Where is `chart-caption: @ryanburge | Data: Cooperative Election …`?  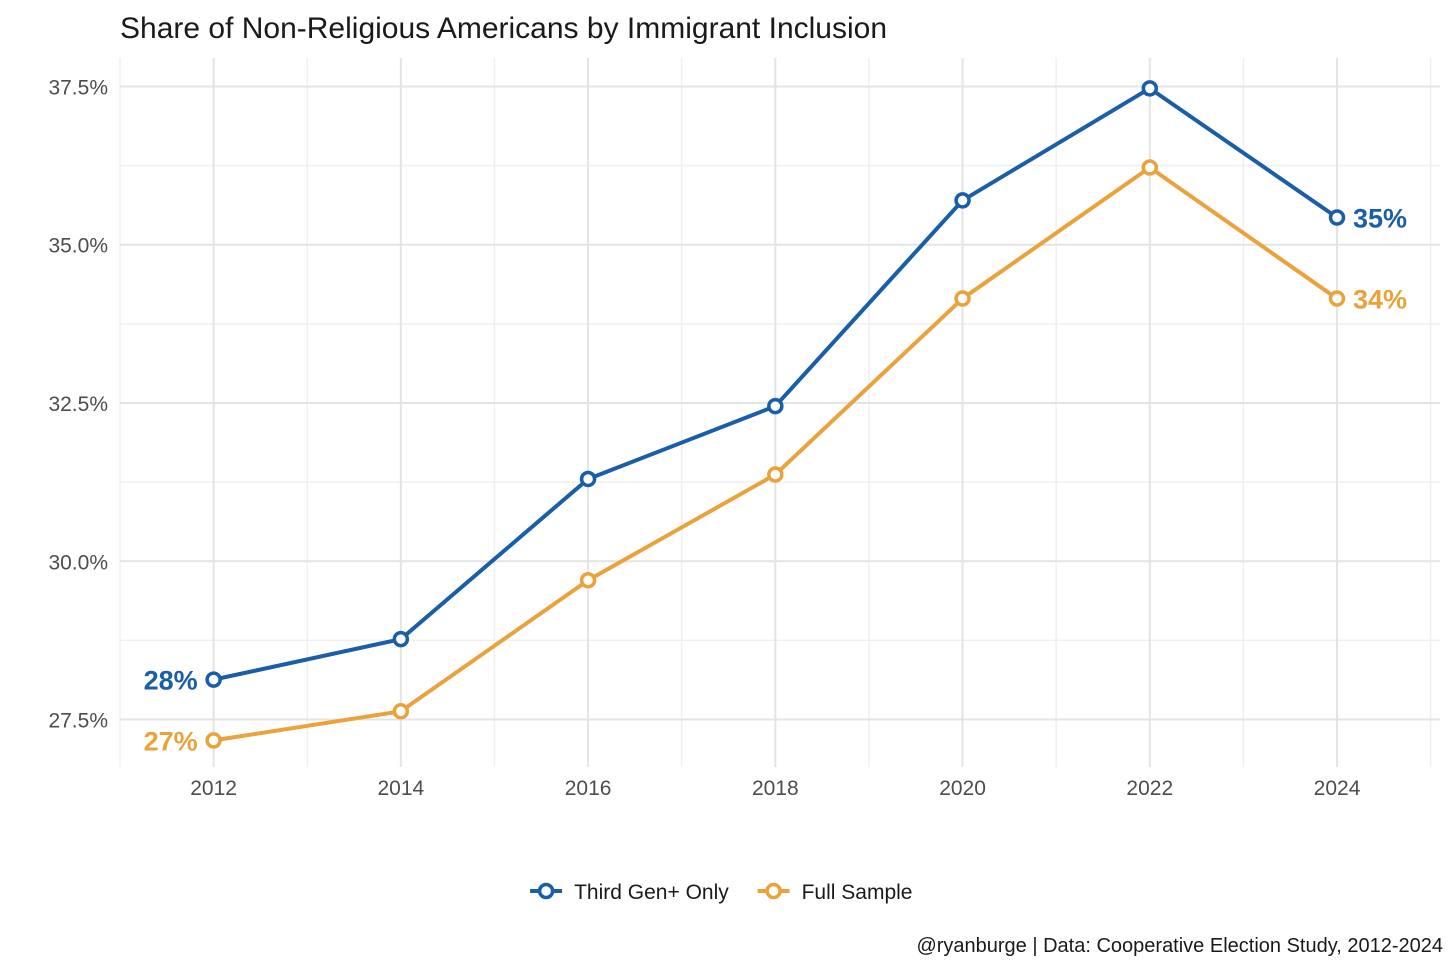
chart-caption: @ryanburge | Data: Cooperative Election … is located at coordinates (1179, 946).